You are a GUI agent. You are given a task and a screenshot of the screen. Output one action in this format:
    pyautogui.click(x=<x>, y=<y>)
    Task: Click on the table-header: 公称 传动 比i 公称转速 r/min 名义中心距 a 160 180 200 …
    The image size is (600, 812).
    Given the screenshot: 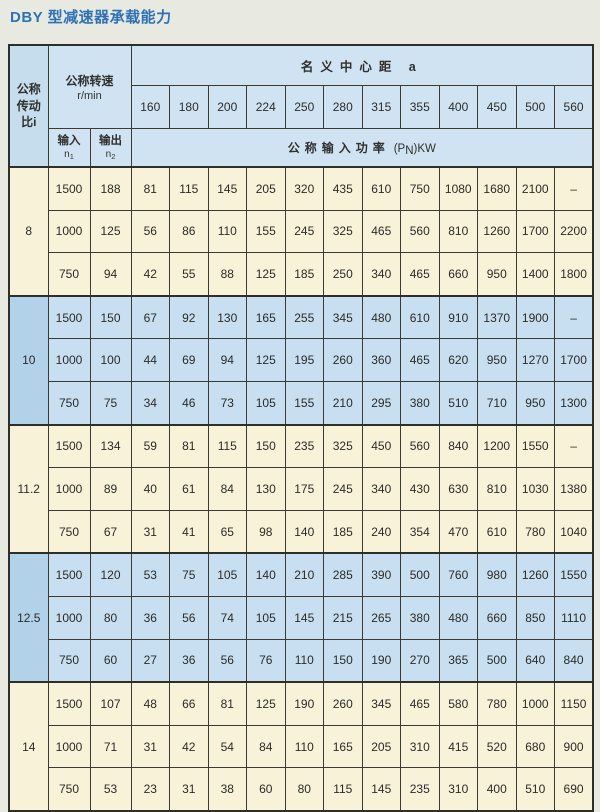 What is the action you would take?
    pyautogui.click(x=301, y=106)
    